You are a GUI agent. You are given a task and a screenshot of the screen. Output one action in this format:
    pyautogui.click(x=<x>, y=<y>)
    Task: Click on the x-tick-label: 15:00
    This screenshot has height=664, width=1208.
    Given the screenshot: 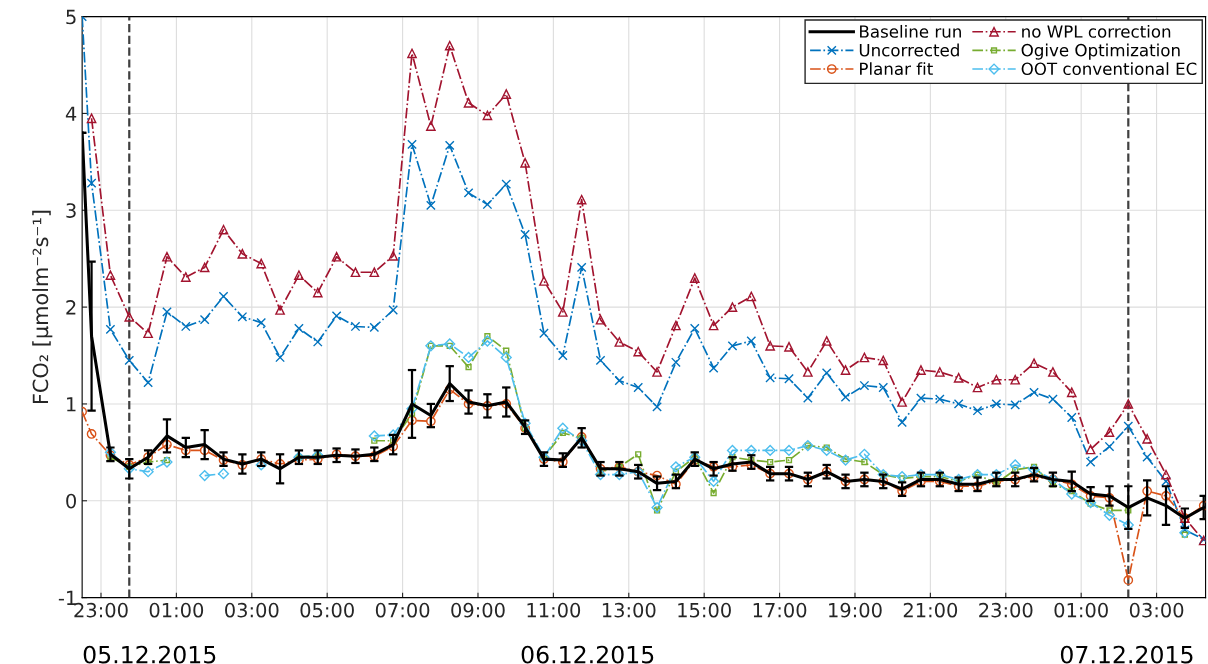 What is the action you would take?
    pyautogui.click(x=704, y=610)
    